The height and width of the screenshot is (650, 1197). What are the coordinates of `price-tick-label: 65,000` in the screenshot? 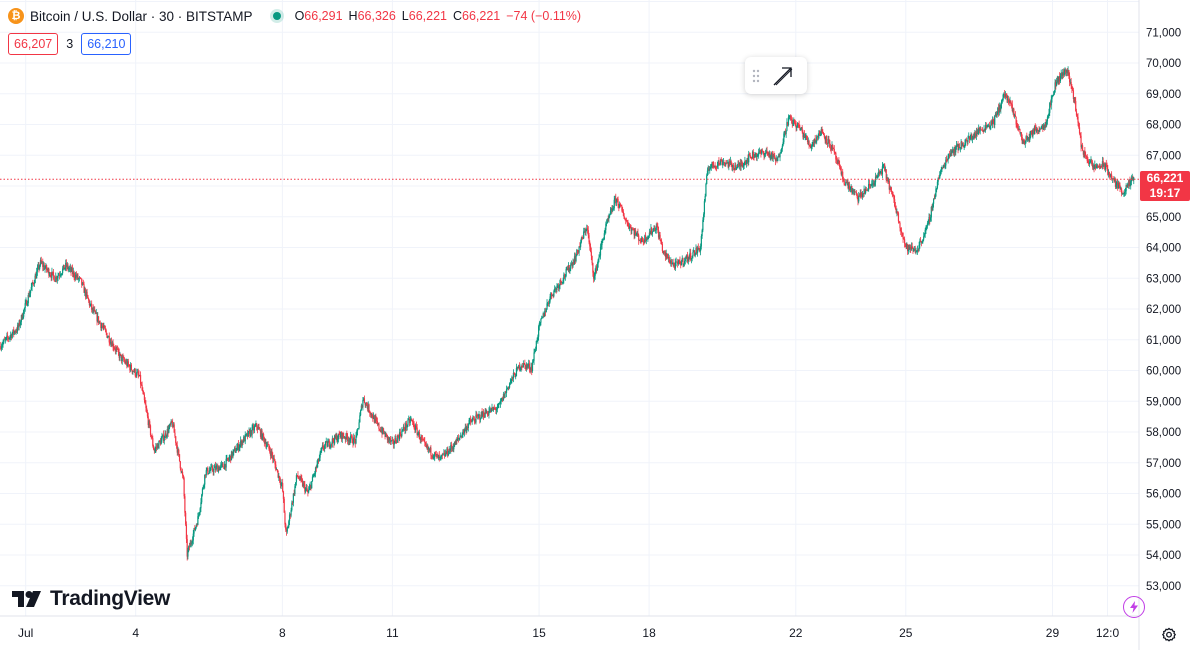 It's located at (1163, 218).